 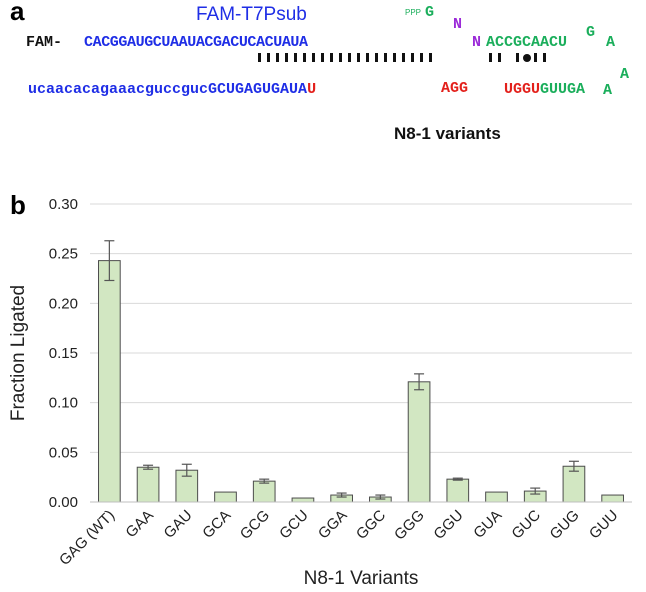 I want to click on y-tick-label: 0.30, so click(x=63, y=204).